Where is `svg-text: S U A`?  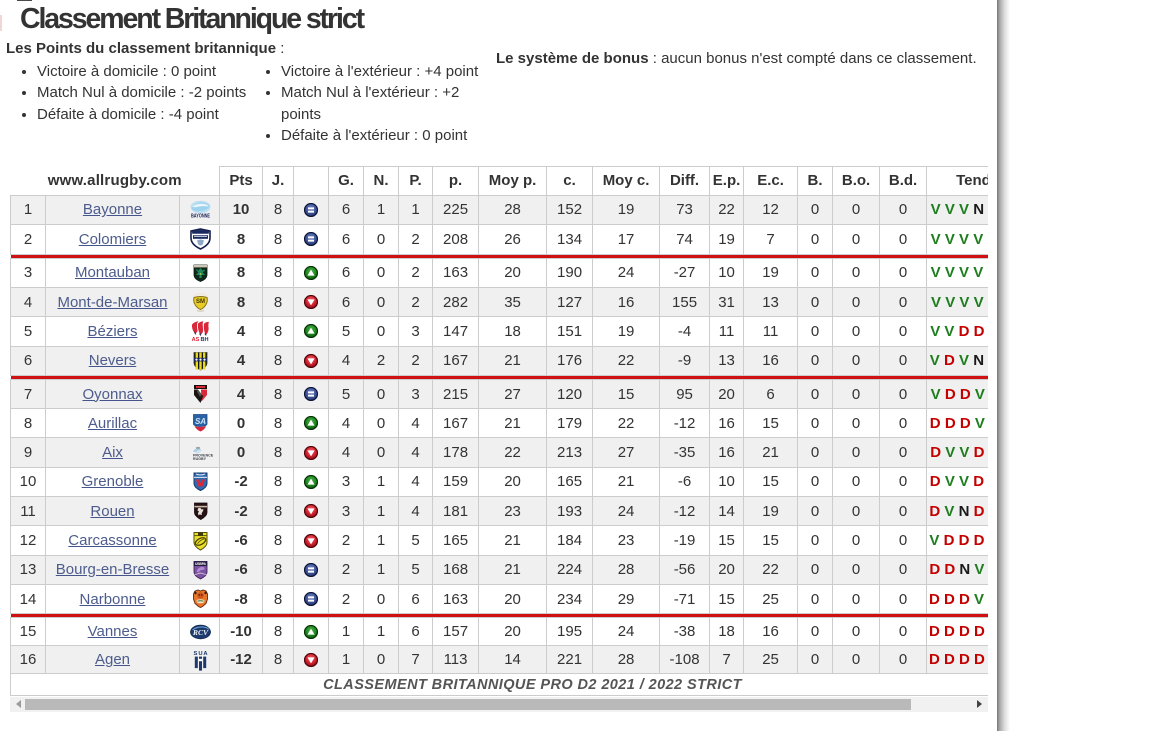 svg-text: S U A is located at coordinates (200, 653).